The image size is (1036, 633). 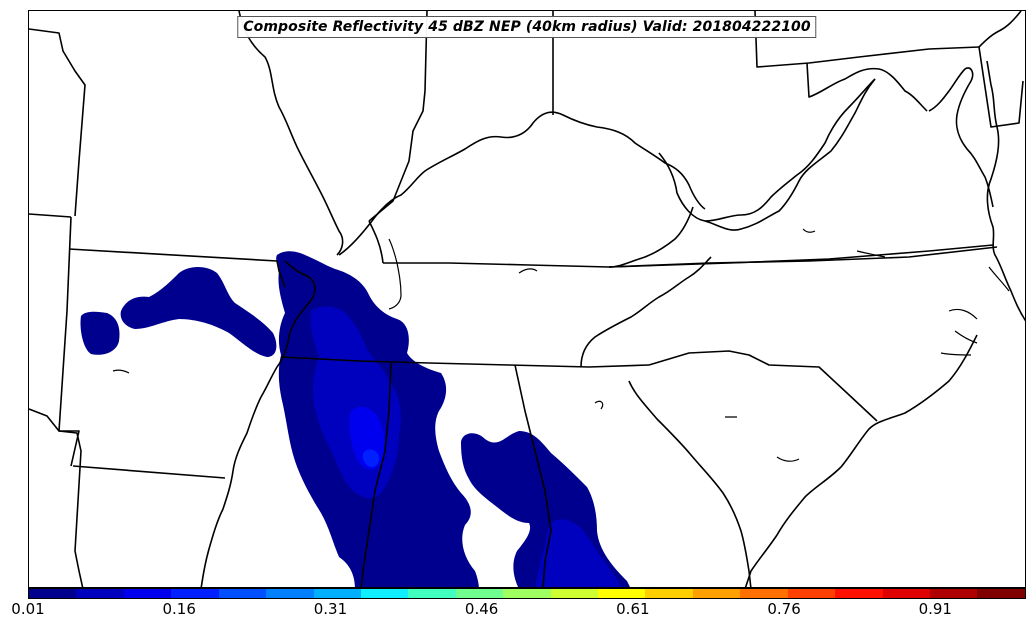 I want to click on boundary-virginia-west-virginia, so click(x=790, y=154).